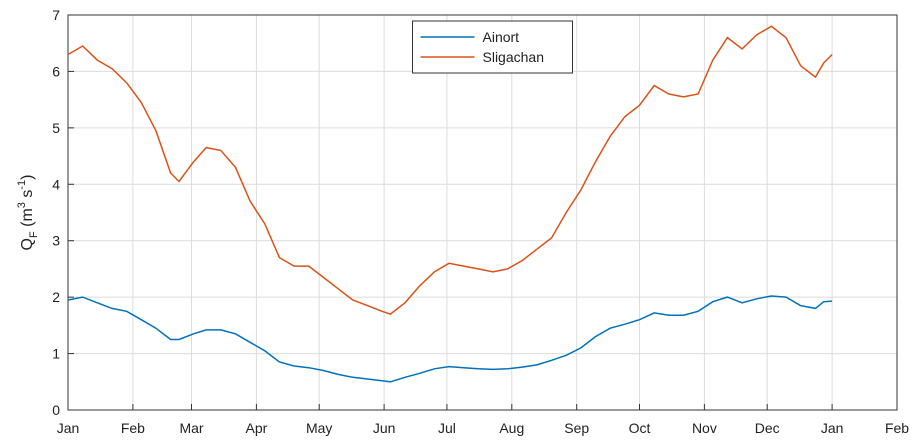 The image size is (917, 444). What do you see at coordinates (34, 234) in the screenshot?
I see `y-axis-label-part: F` at bounding box center [34, 234].